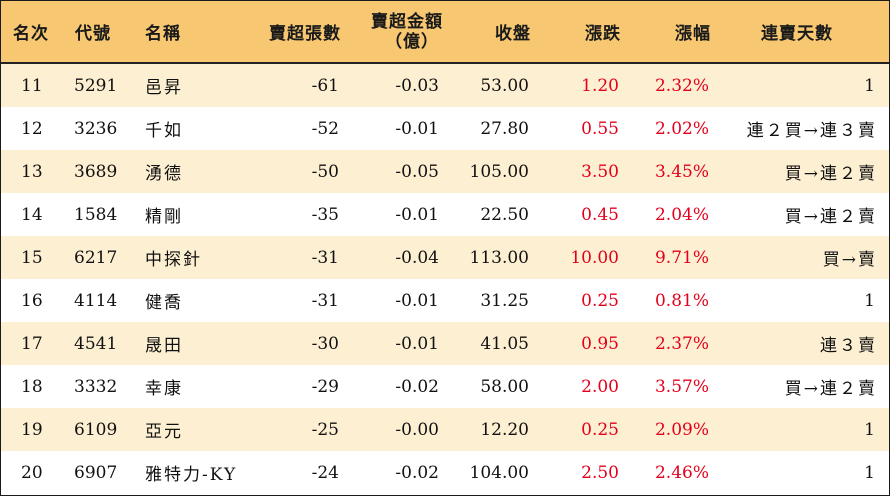 Image resolution: width=890 pixels, height=496 pixels. I want to click on cell-change: 0.25, so click(600, 429).